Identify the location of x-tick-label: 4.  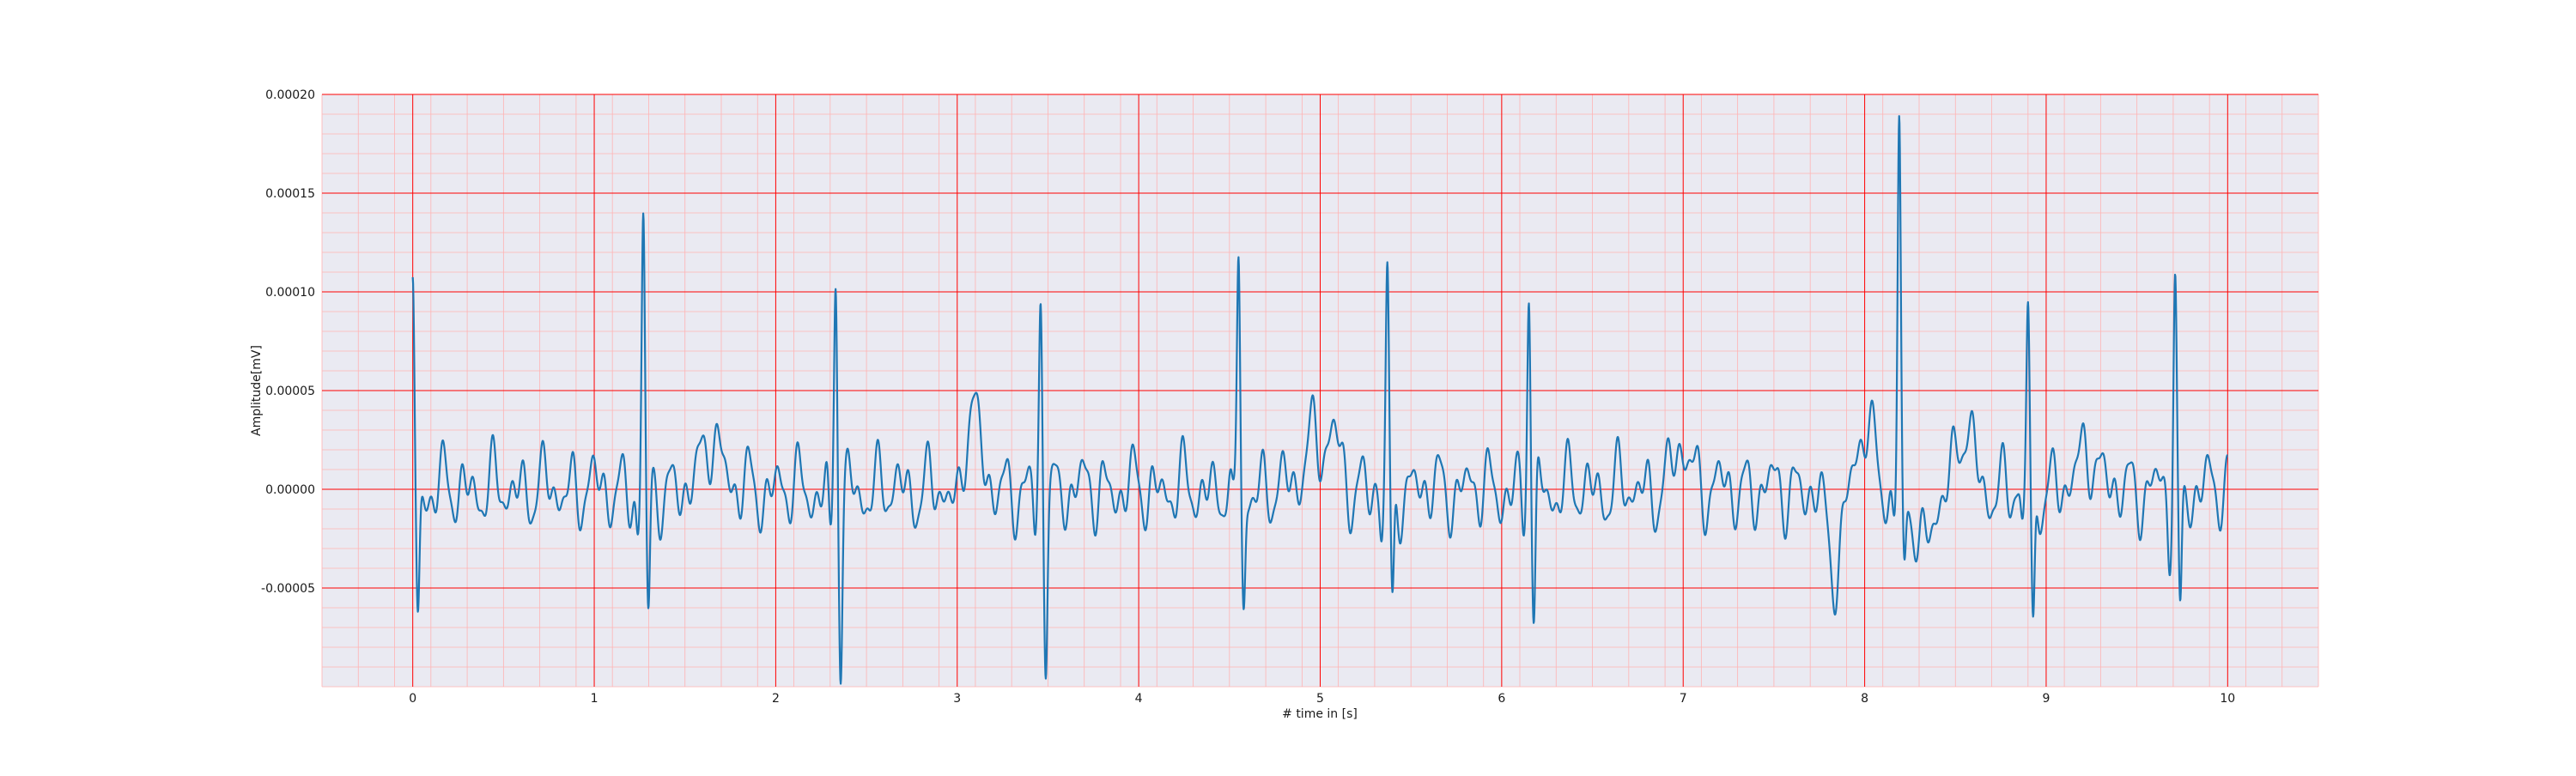
(1139, 699).